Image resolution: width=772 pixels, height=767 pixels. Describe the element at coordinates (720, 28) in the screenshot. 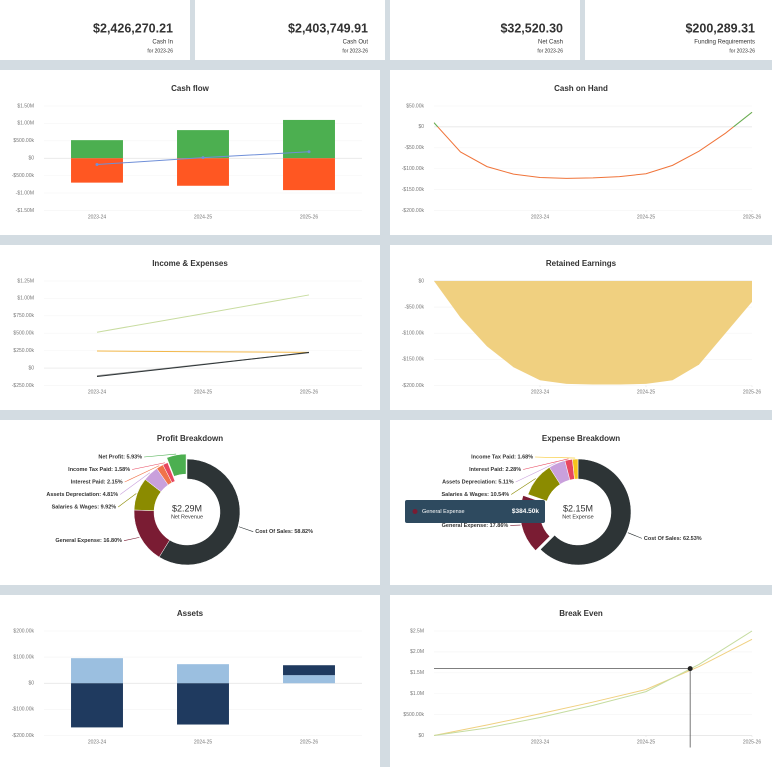

I see `kpi-value: $200,289.31` at that location.